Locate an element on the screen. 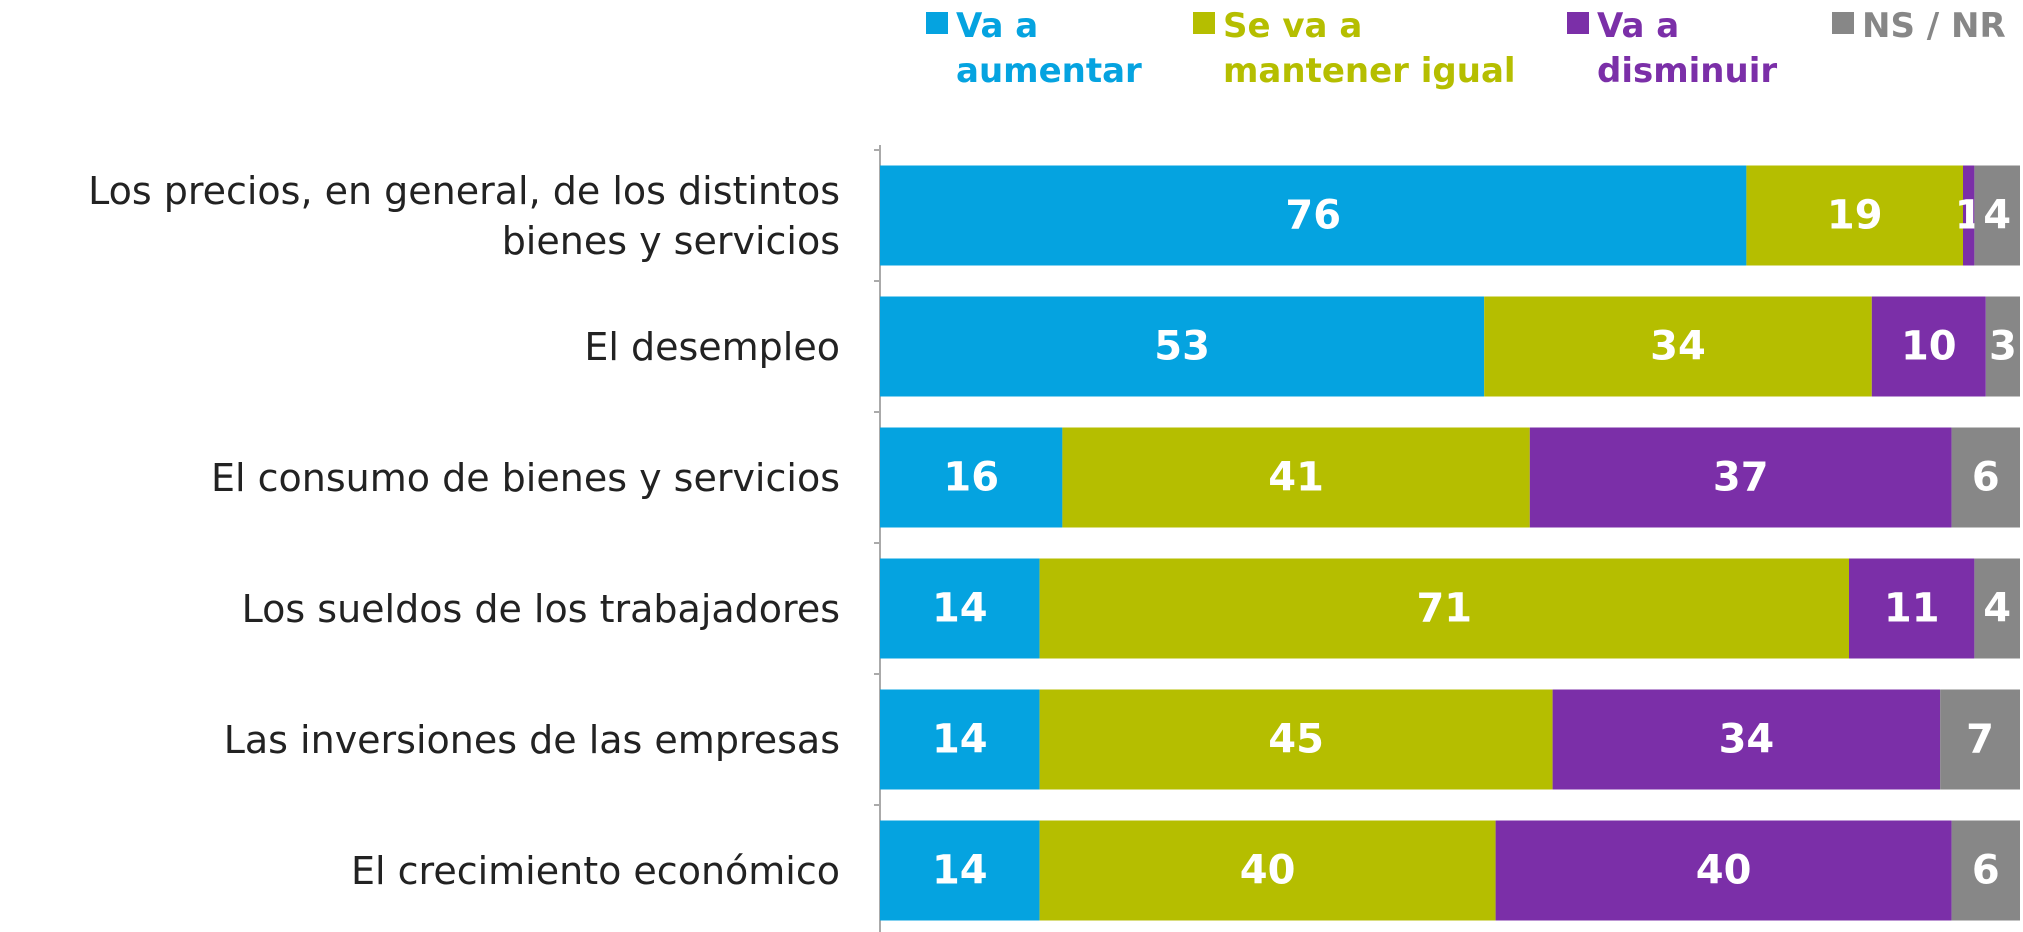 The width and height of the screenshot is (2023, 932). value-label: 19 is located at coordinates (1855, 216).